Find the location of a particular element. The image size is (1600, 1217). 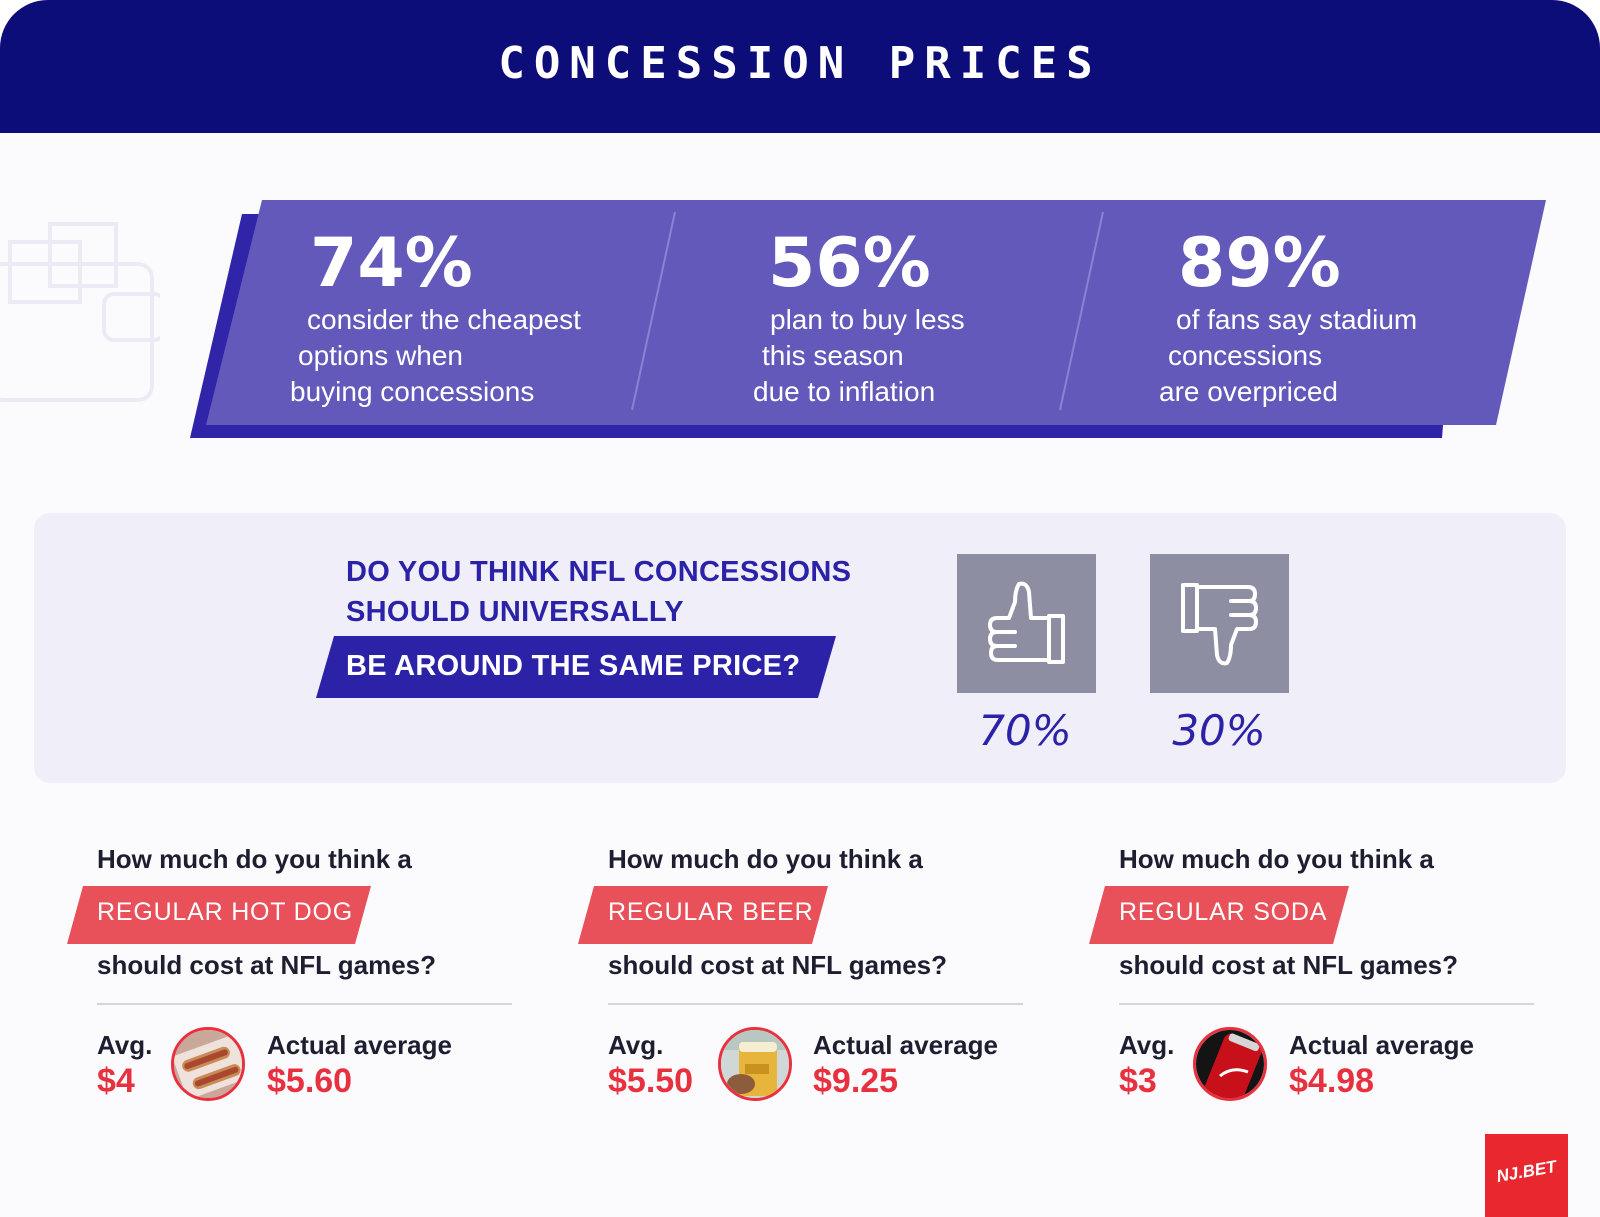

vote-yes-box is located at coordinates (1026, 623).